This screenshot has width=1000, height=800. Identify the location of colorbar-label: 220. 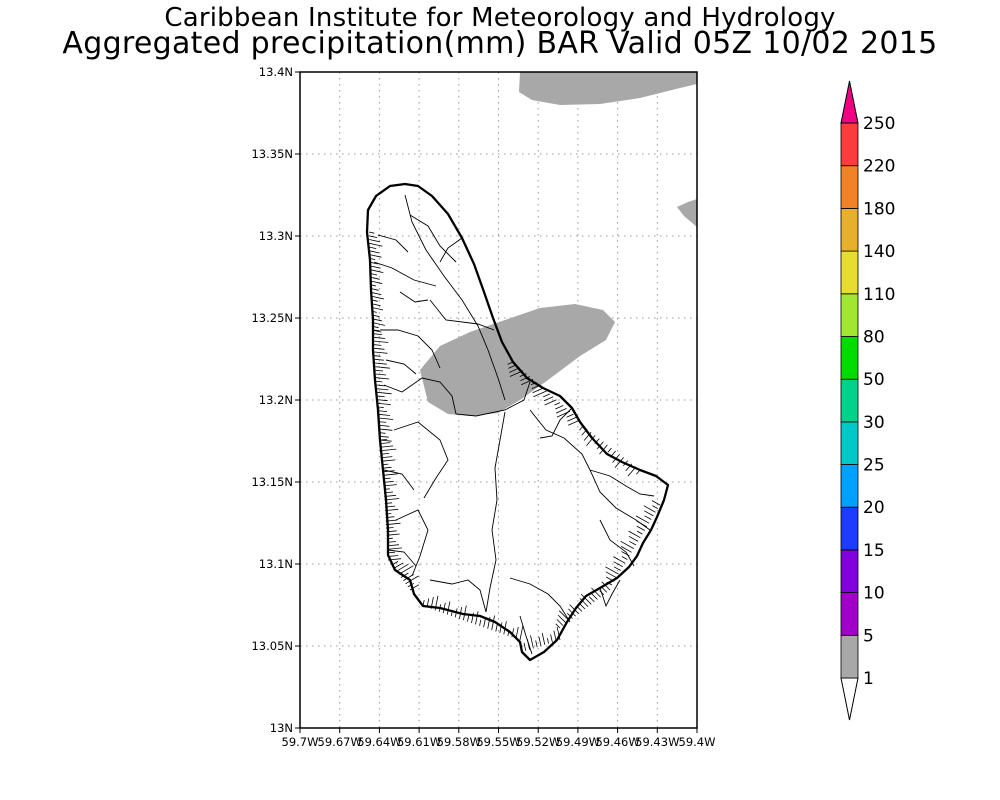
(879, 167).